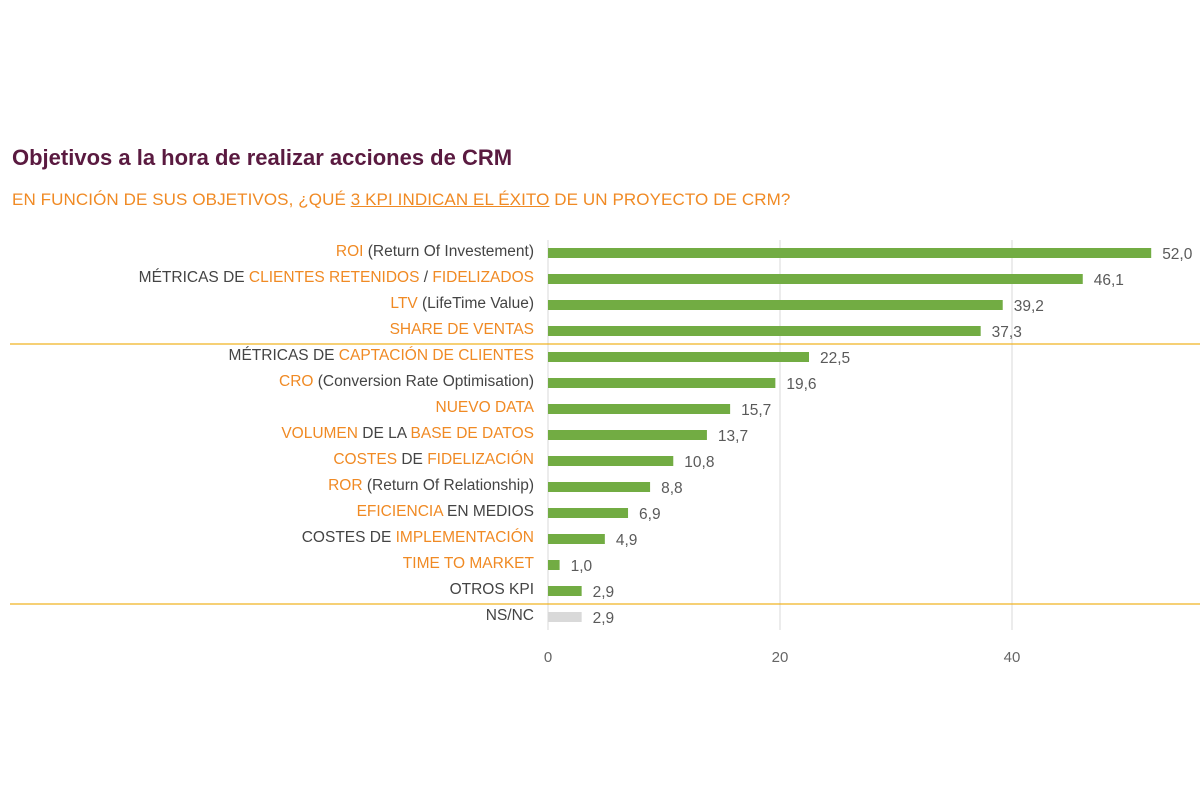 The height and width of the screenshot is (799, 1200). I want to click on value-label-8: 10,8, so click(699, 462).